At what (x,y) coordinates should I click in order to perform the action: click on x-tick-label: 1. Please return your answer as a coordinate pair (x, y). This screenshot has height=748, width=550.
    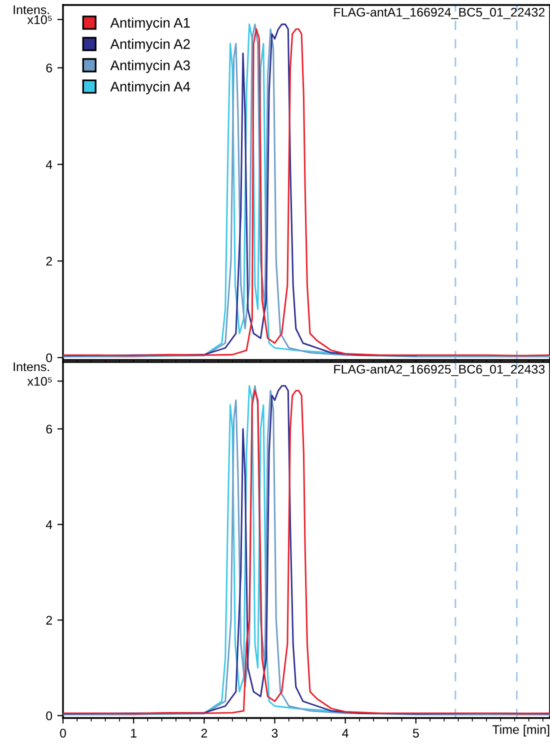
    Looking at the image, I should click on (133, 733).